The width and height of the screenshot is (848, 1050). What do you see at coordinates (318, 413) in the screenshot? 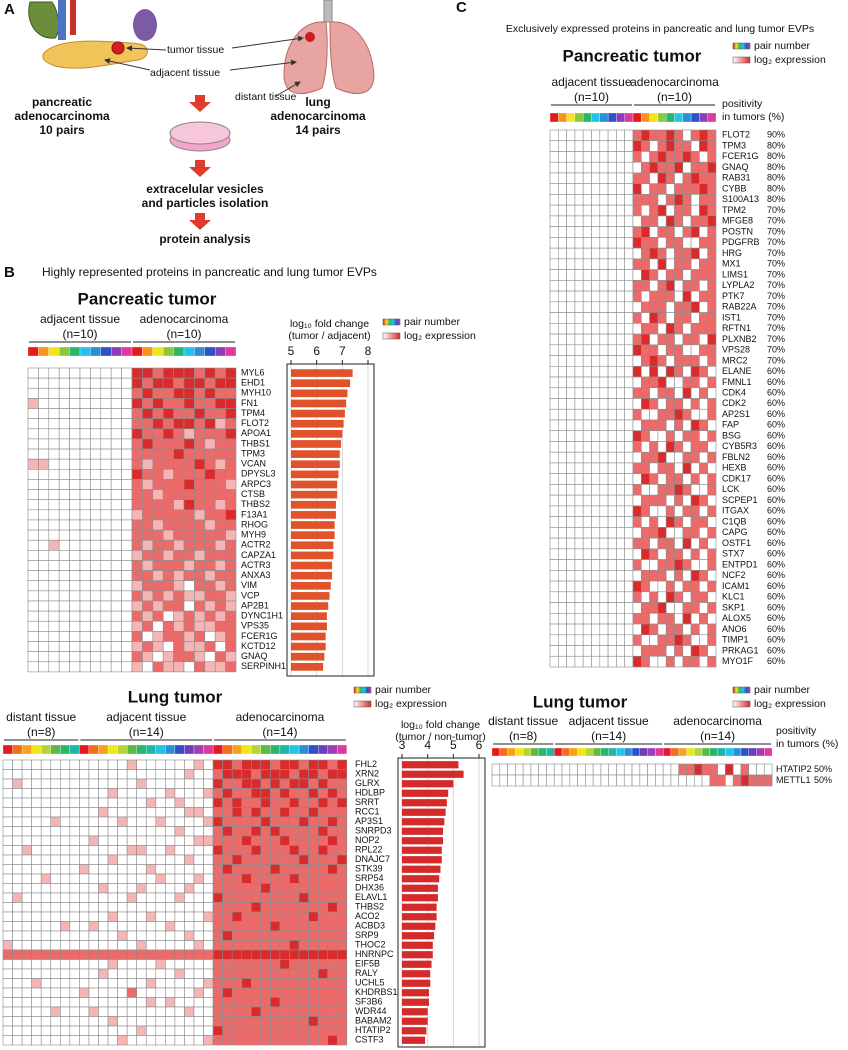
I see `bar` at bounding box center [318, 413].